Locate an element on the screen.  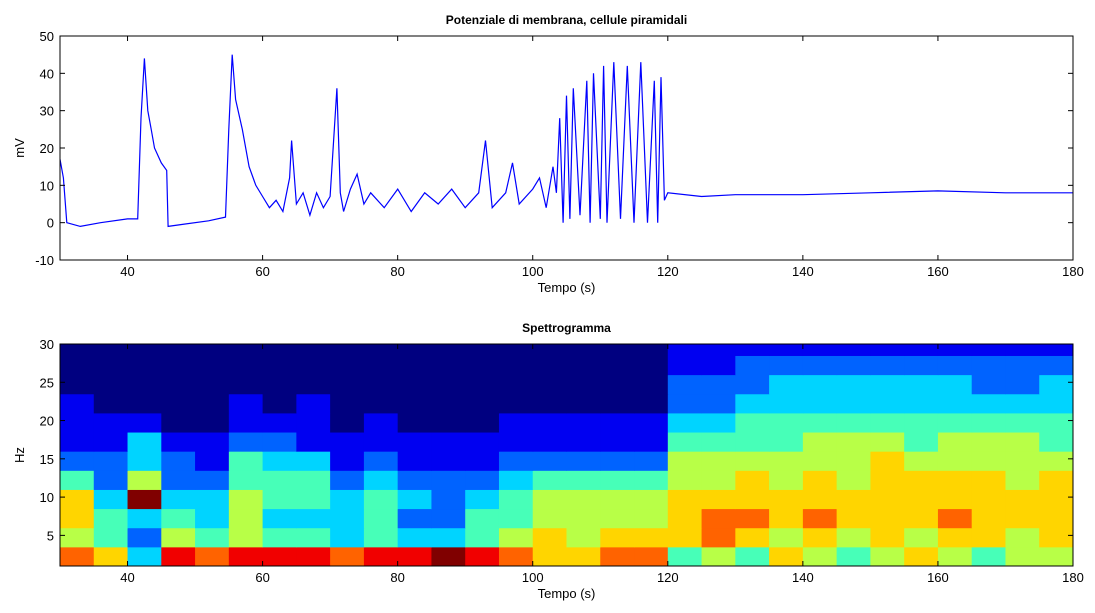
y-tick-label: 15 is located at coordinates (47, 459).